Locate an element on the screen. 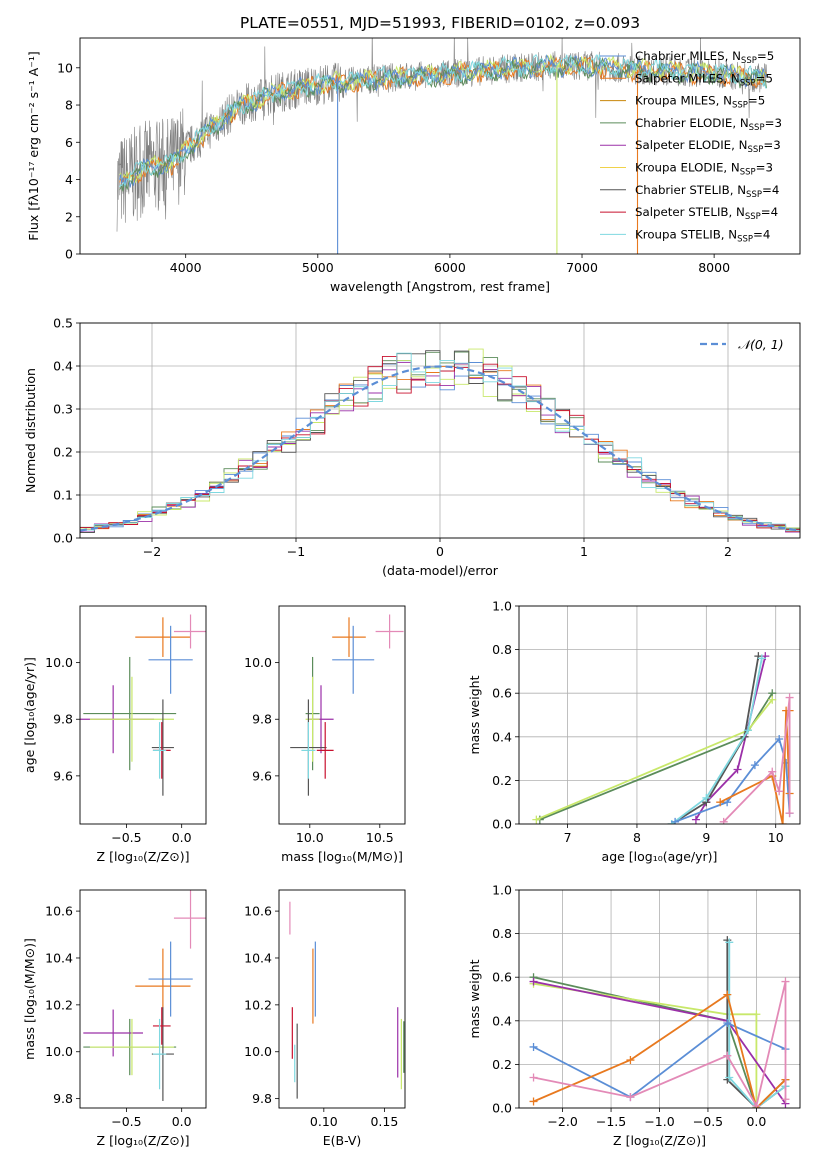 The image size is (819, 1174). y-tick-label: 1.0 is located at coordinates (502, 890).